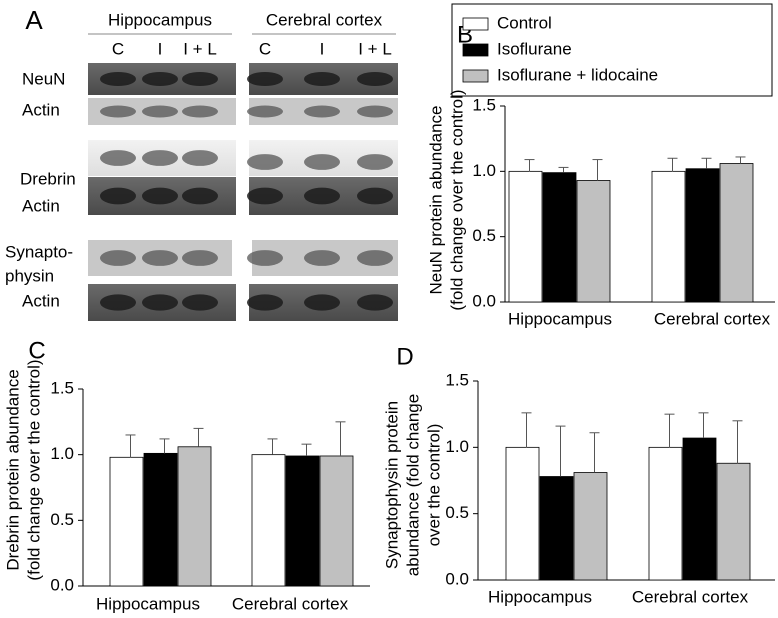 This screenshot has height=618, width=778. Describe the element at coordinates (43, 78) in the screenshot. I see `row-label: NeuN` at that location.